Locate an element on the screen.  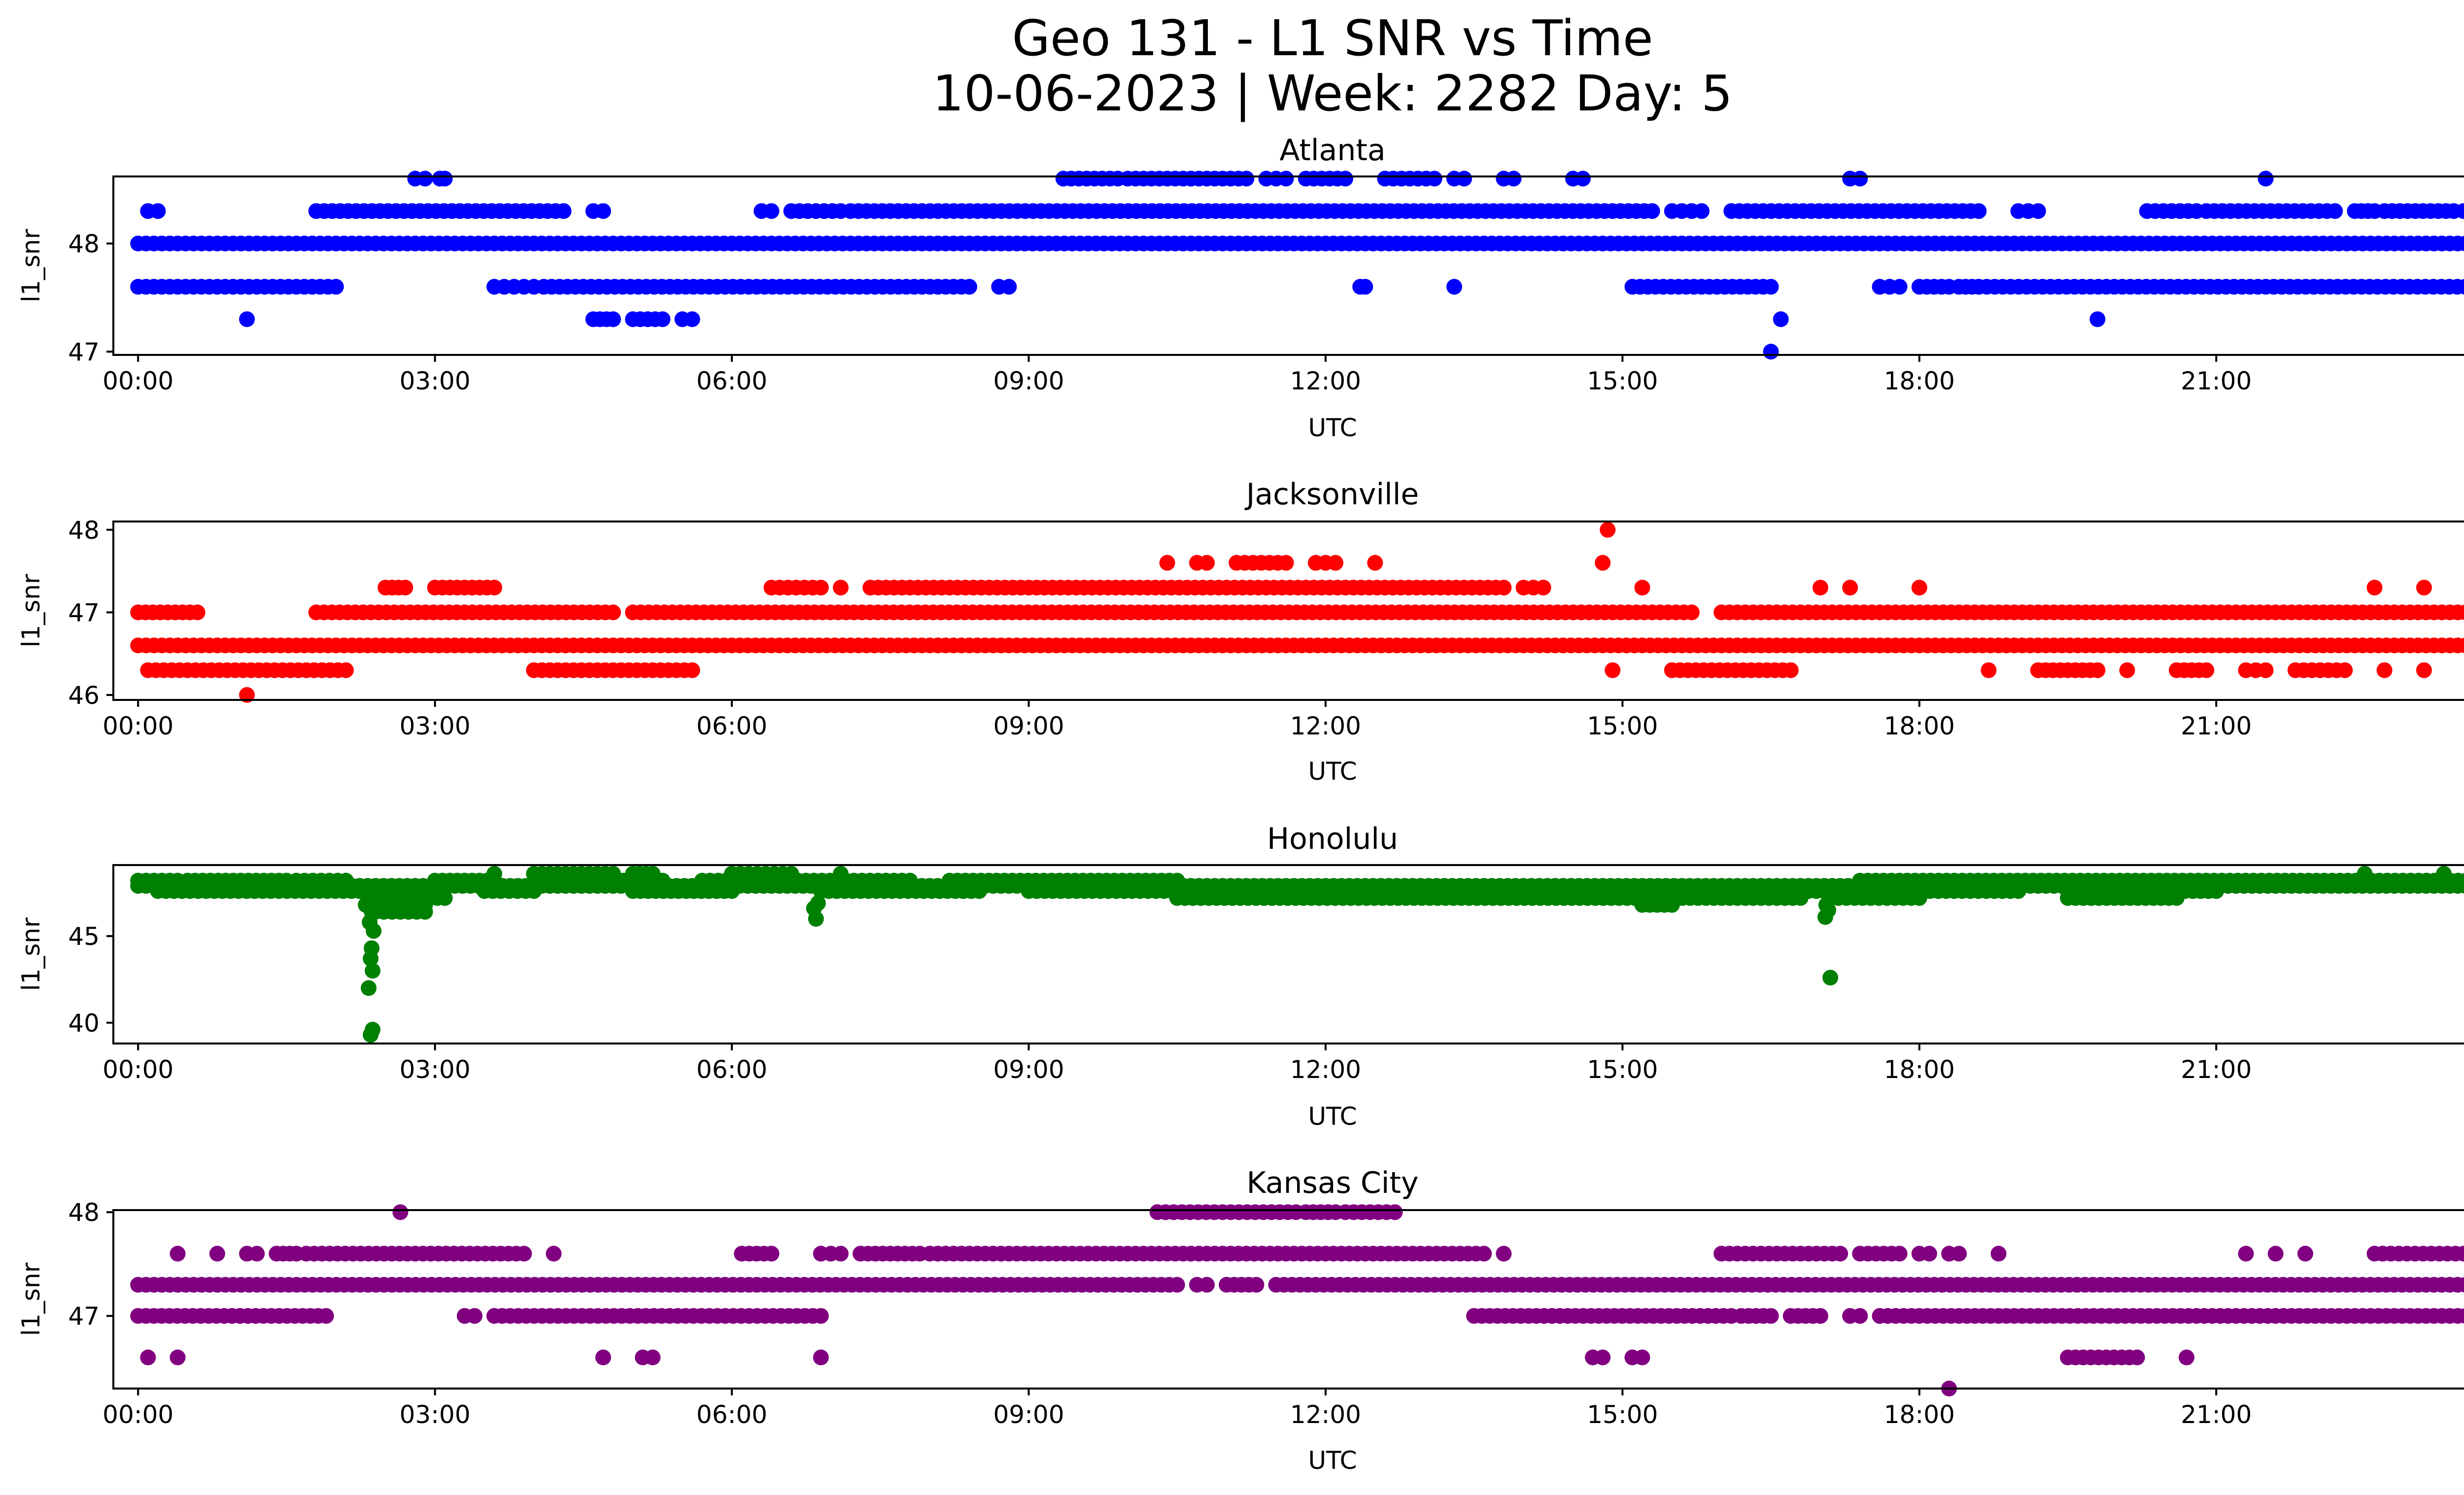
x-tick-label: 15:00 is located at coordinates (1622, 381).